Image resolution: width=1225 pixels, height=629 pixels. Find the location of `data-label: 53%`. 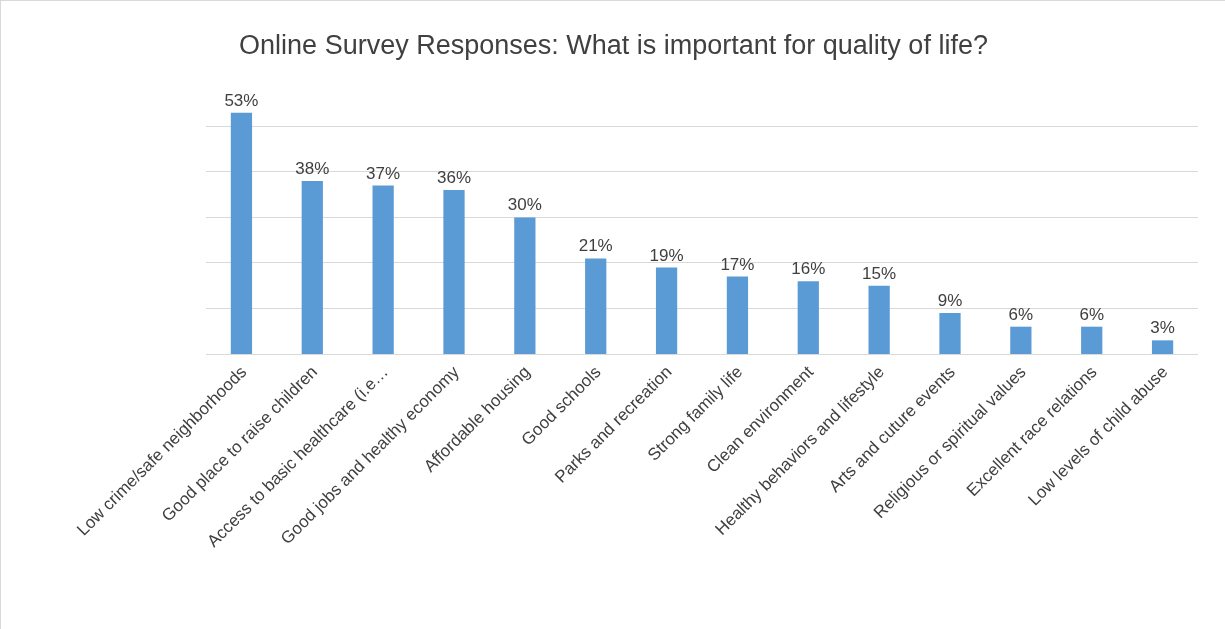

data-label: 53% is located at coordinates (241, 100).